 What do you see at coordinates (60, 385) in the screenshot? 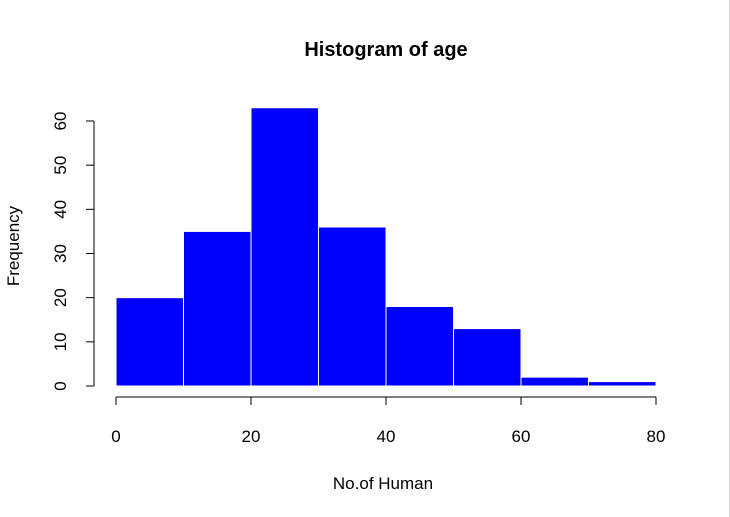
I see `y-tick-label-0: 0` at bounding box center [60, 385].